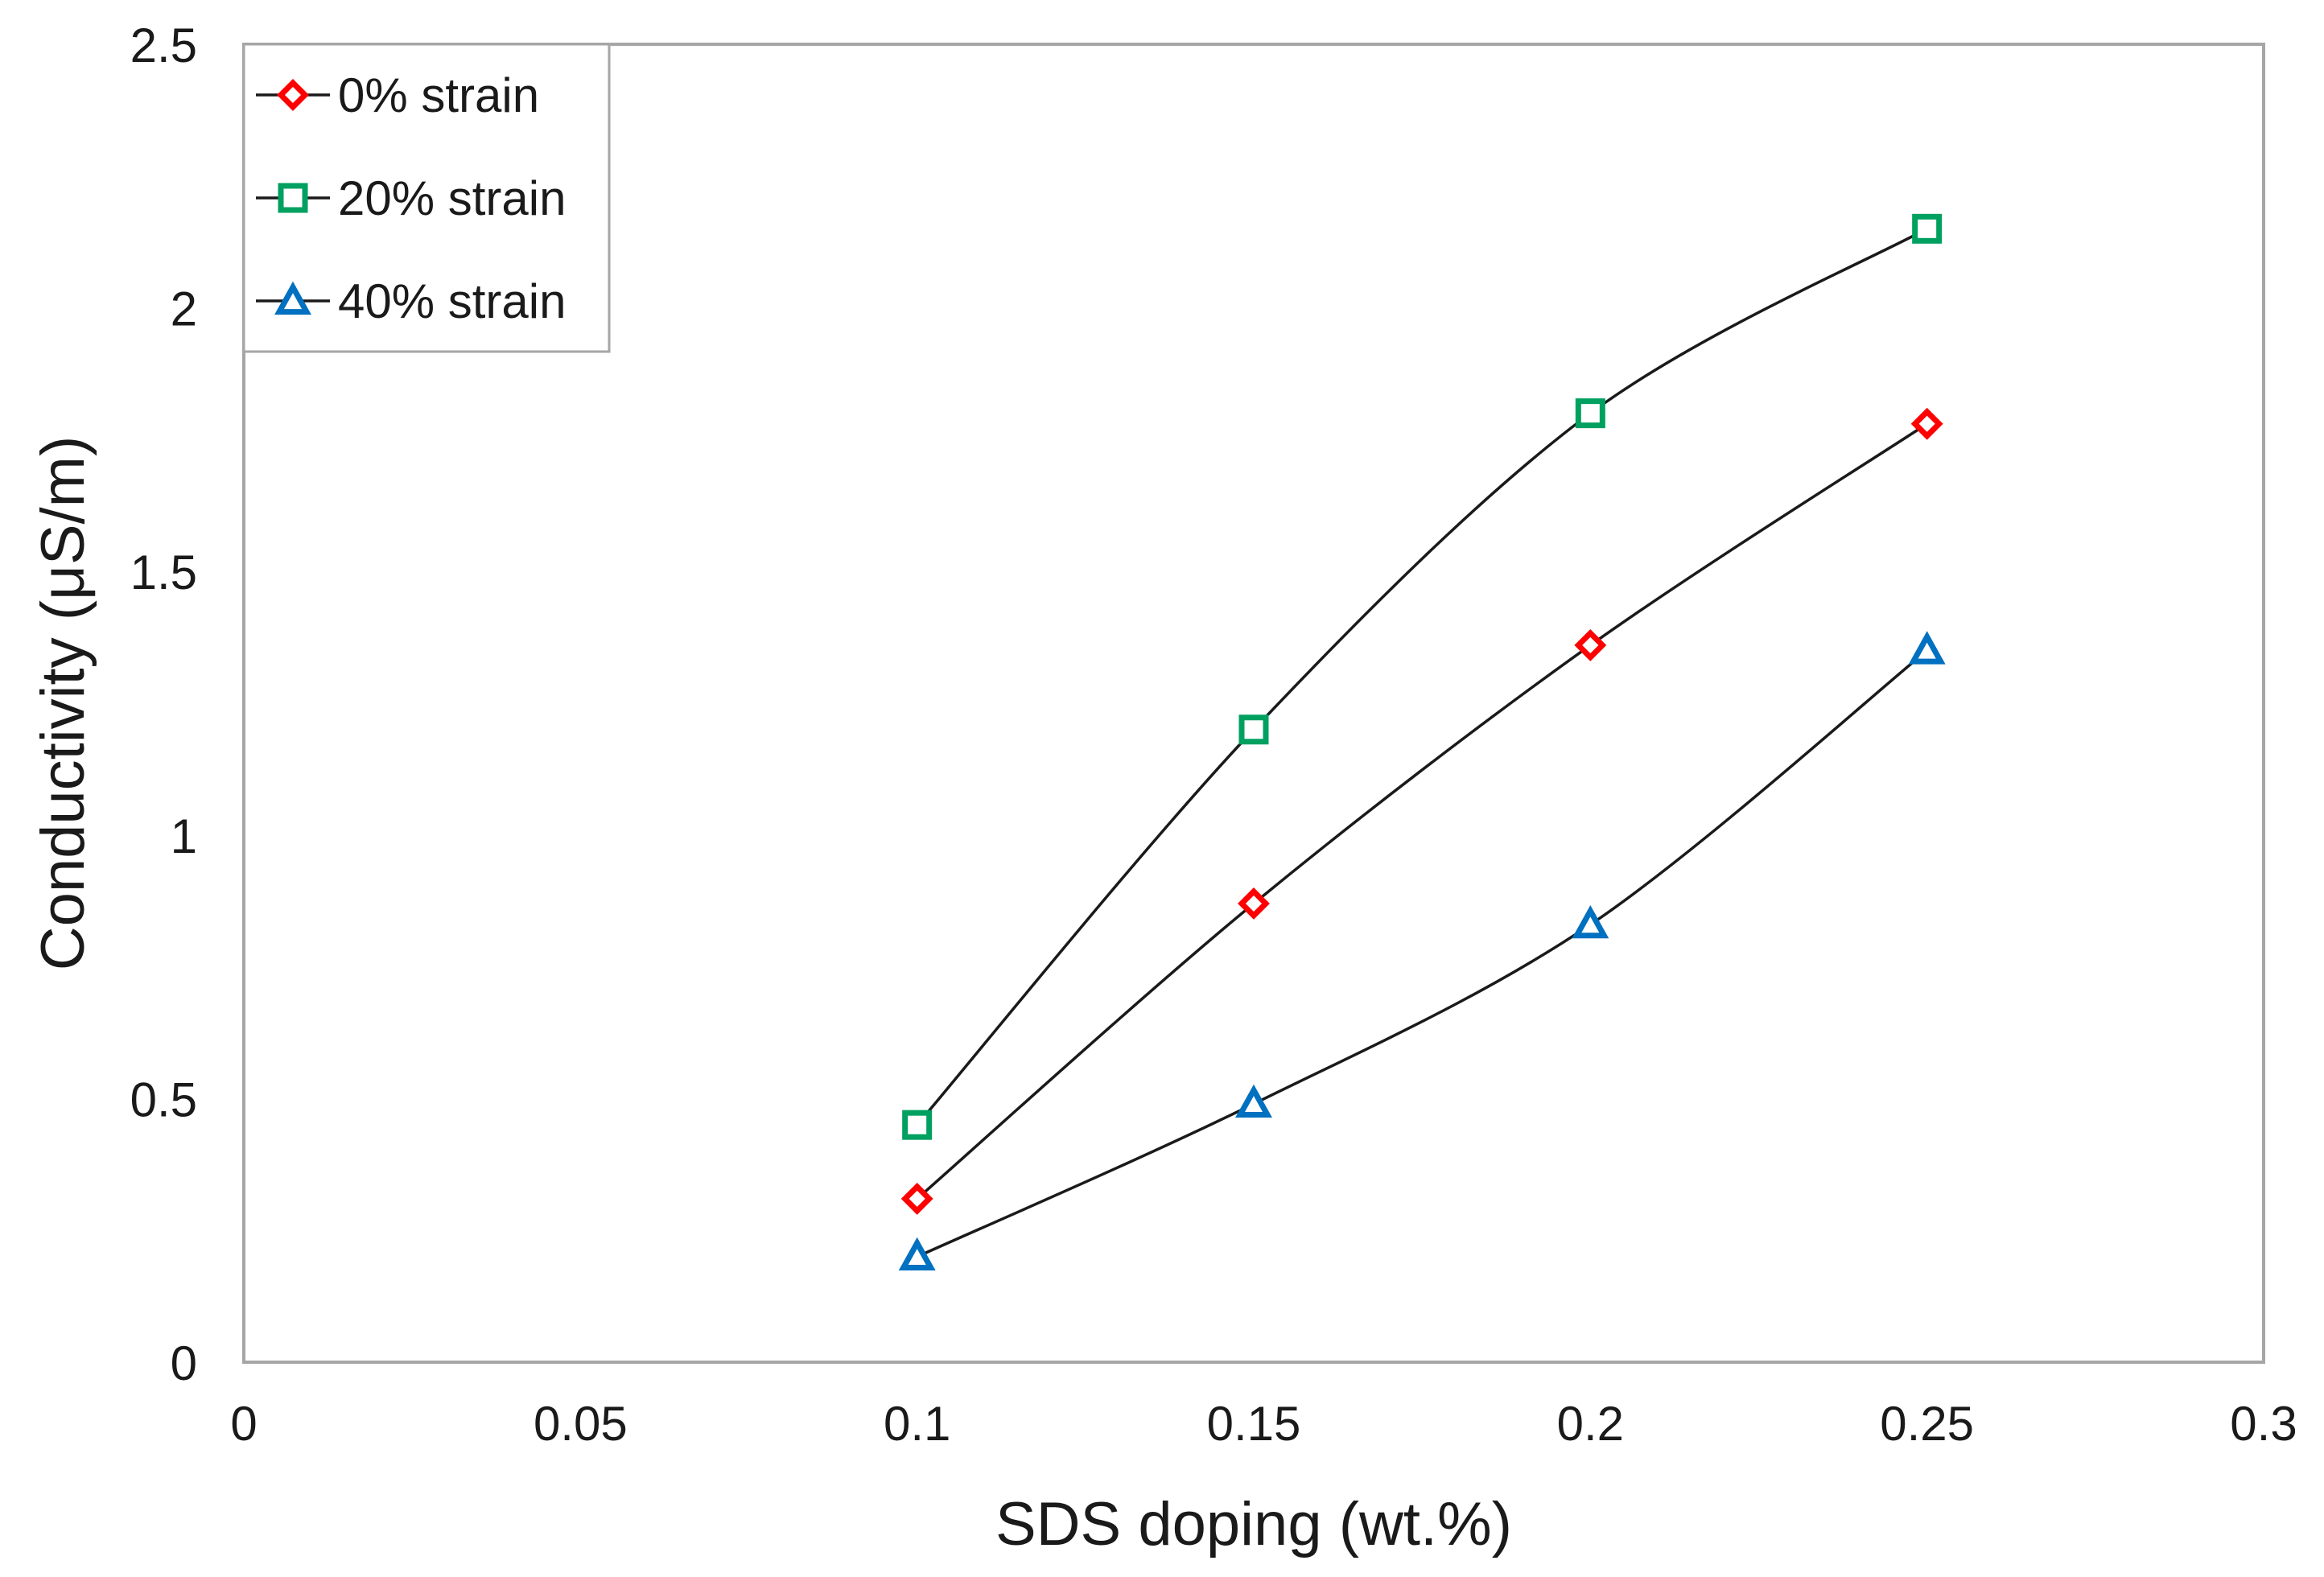  I want to click on legend-label-1: 20% strain, so click(452, 198).